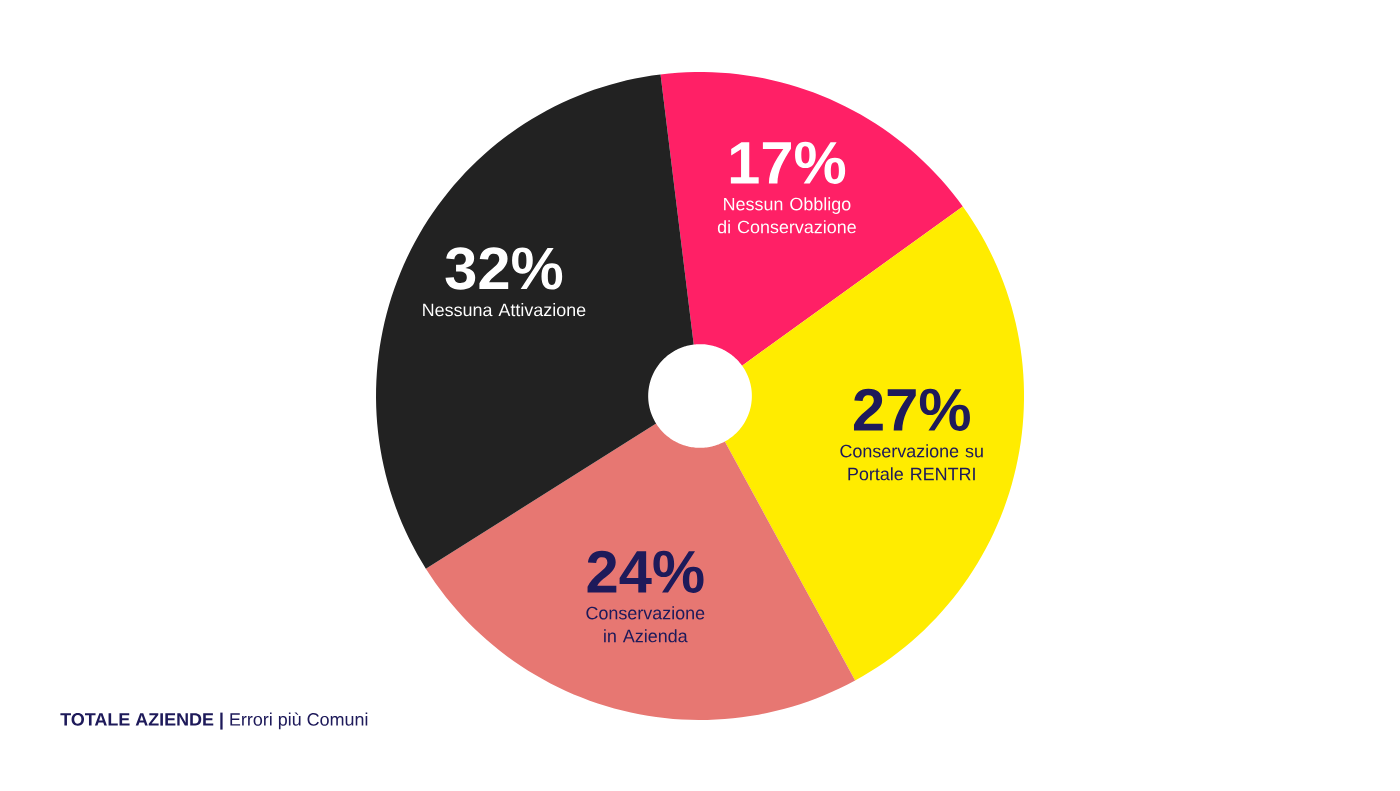 This screenshot has height=791, width=1400. What do you see at coordinates (788, 162) in the screenshot?
I see `data-label: 17%` at bounding box center [788, 162].